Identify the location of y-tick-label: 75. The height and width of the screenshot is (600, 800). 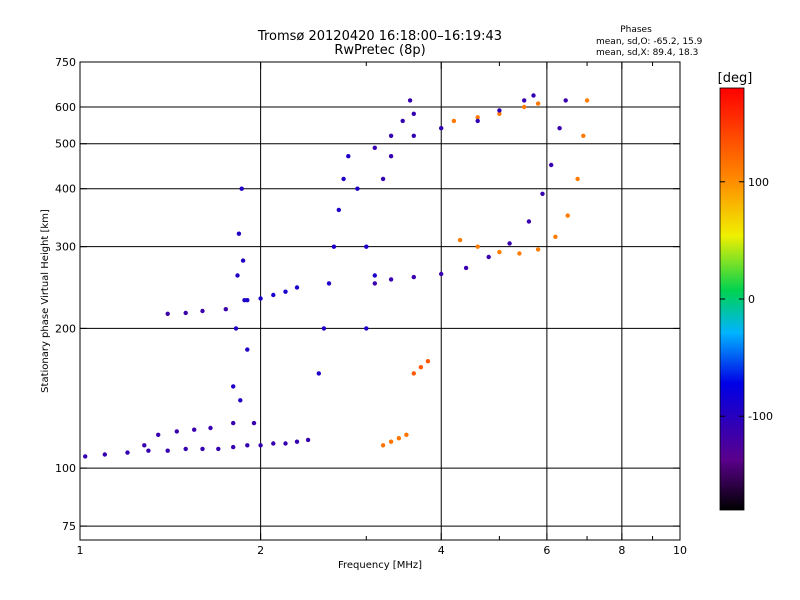
(69, 526).